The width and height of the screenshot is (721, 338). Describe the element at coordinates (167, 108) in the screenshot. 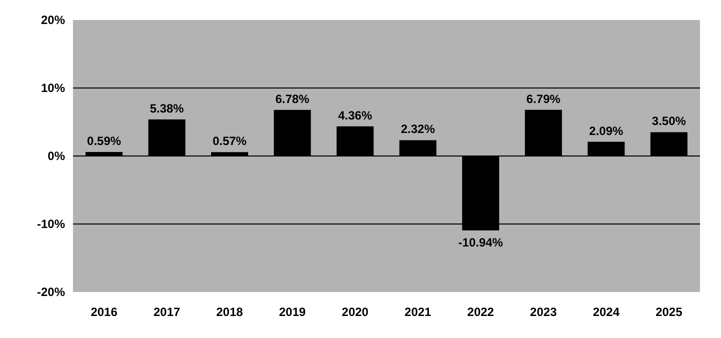

I see `data-label: 5.38%` at that location.